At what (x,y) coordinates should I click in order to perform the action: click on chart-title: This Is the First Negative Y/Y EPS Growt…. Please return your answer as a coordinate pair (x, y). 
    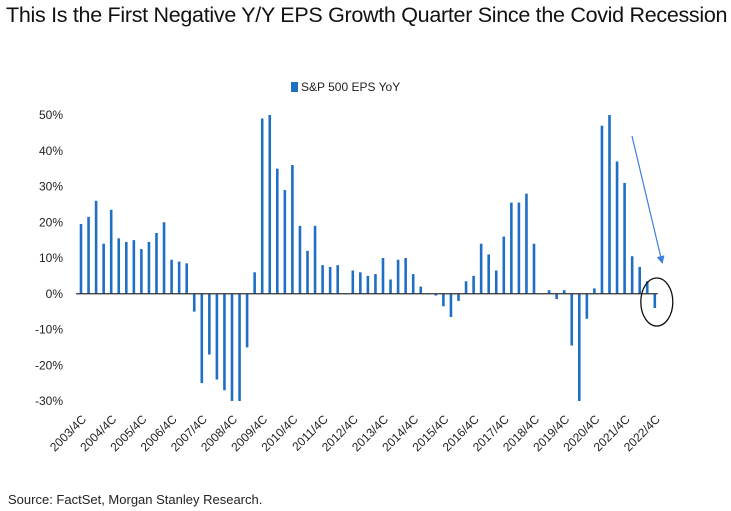
    Looking at the image, I should click on (367, 15).